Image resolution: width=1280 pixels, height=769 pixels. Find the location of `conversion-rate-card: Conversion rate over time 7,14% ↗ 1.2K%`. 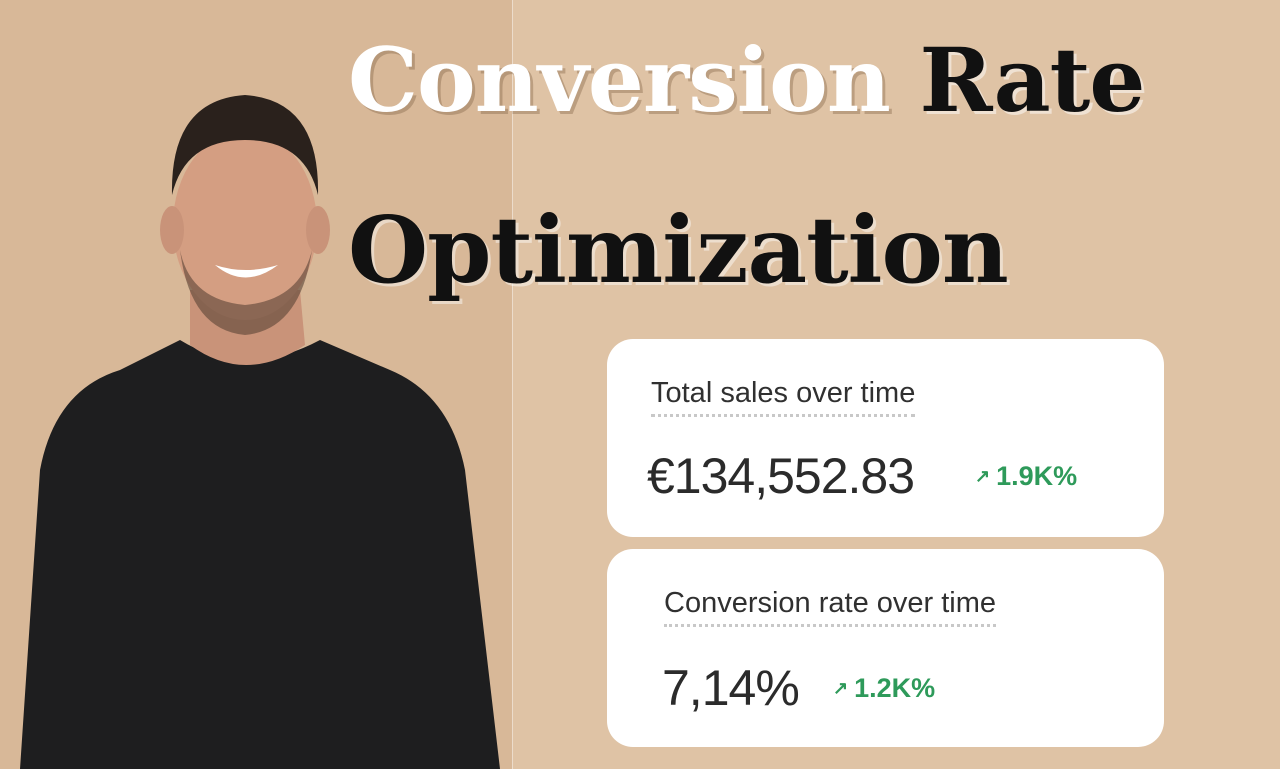

conversion-rate-card: Conversion rate over time 7,14% ↗ 1.2K% is located at coordinates (885, 648).